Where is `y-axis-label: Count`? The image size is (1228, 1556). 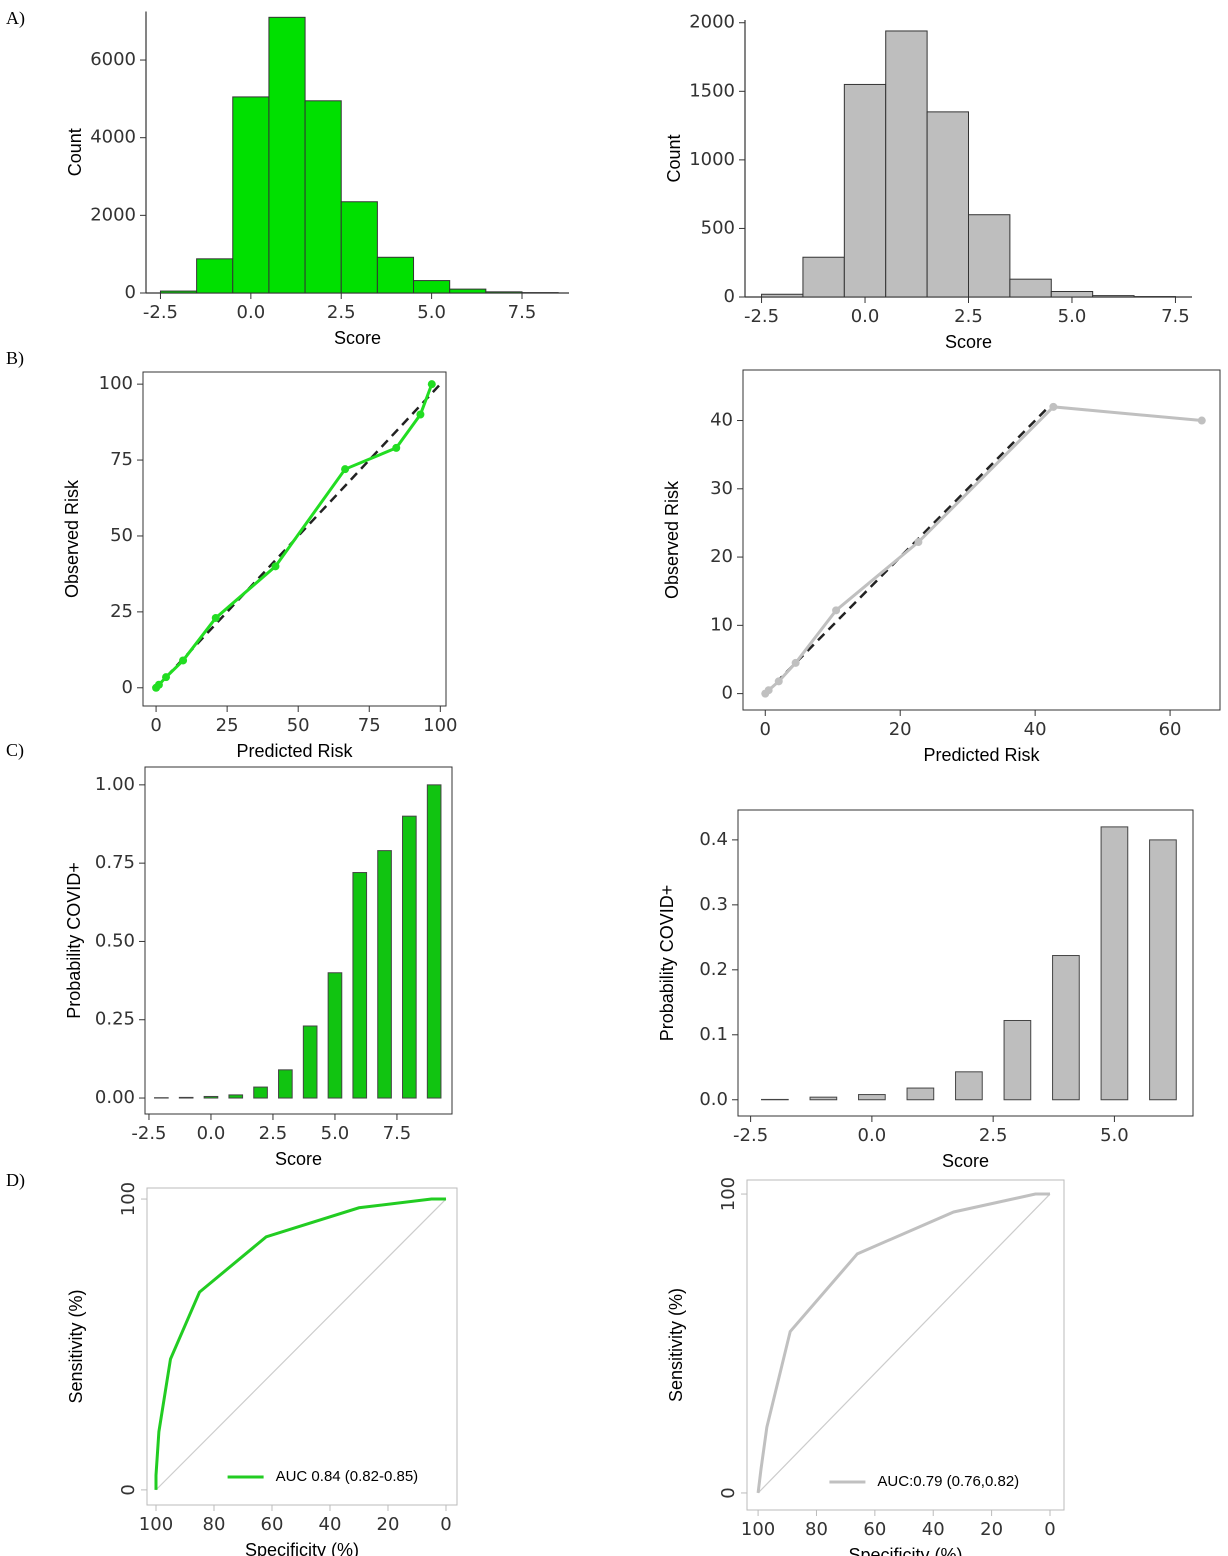
y-axis-label: Count is located at coordinates (674, 158).